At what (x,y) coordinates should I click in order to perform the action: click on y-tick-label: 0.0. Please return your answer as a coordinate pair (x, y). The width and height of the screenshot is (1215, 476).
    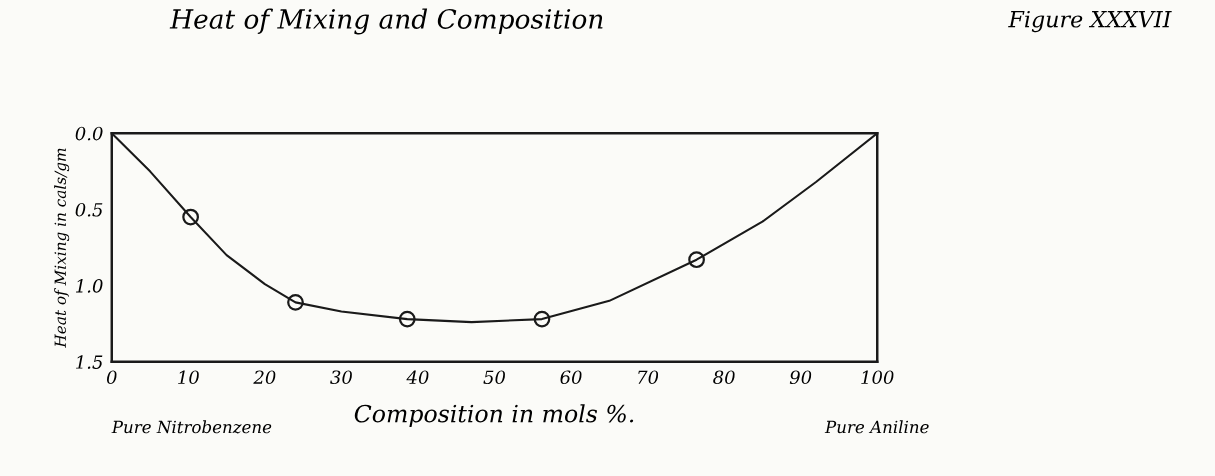
    Looking at the image, I should click on (89, 133).